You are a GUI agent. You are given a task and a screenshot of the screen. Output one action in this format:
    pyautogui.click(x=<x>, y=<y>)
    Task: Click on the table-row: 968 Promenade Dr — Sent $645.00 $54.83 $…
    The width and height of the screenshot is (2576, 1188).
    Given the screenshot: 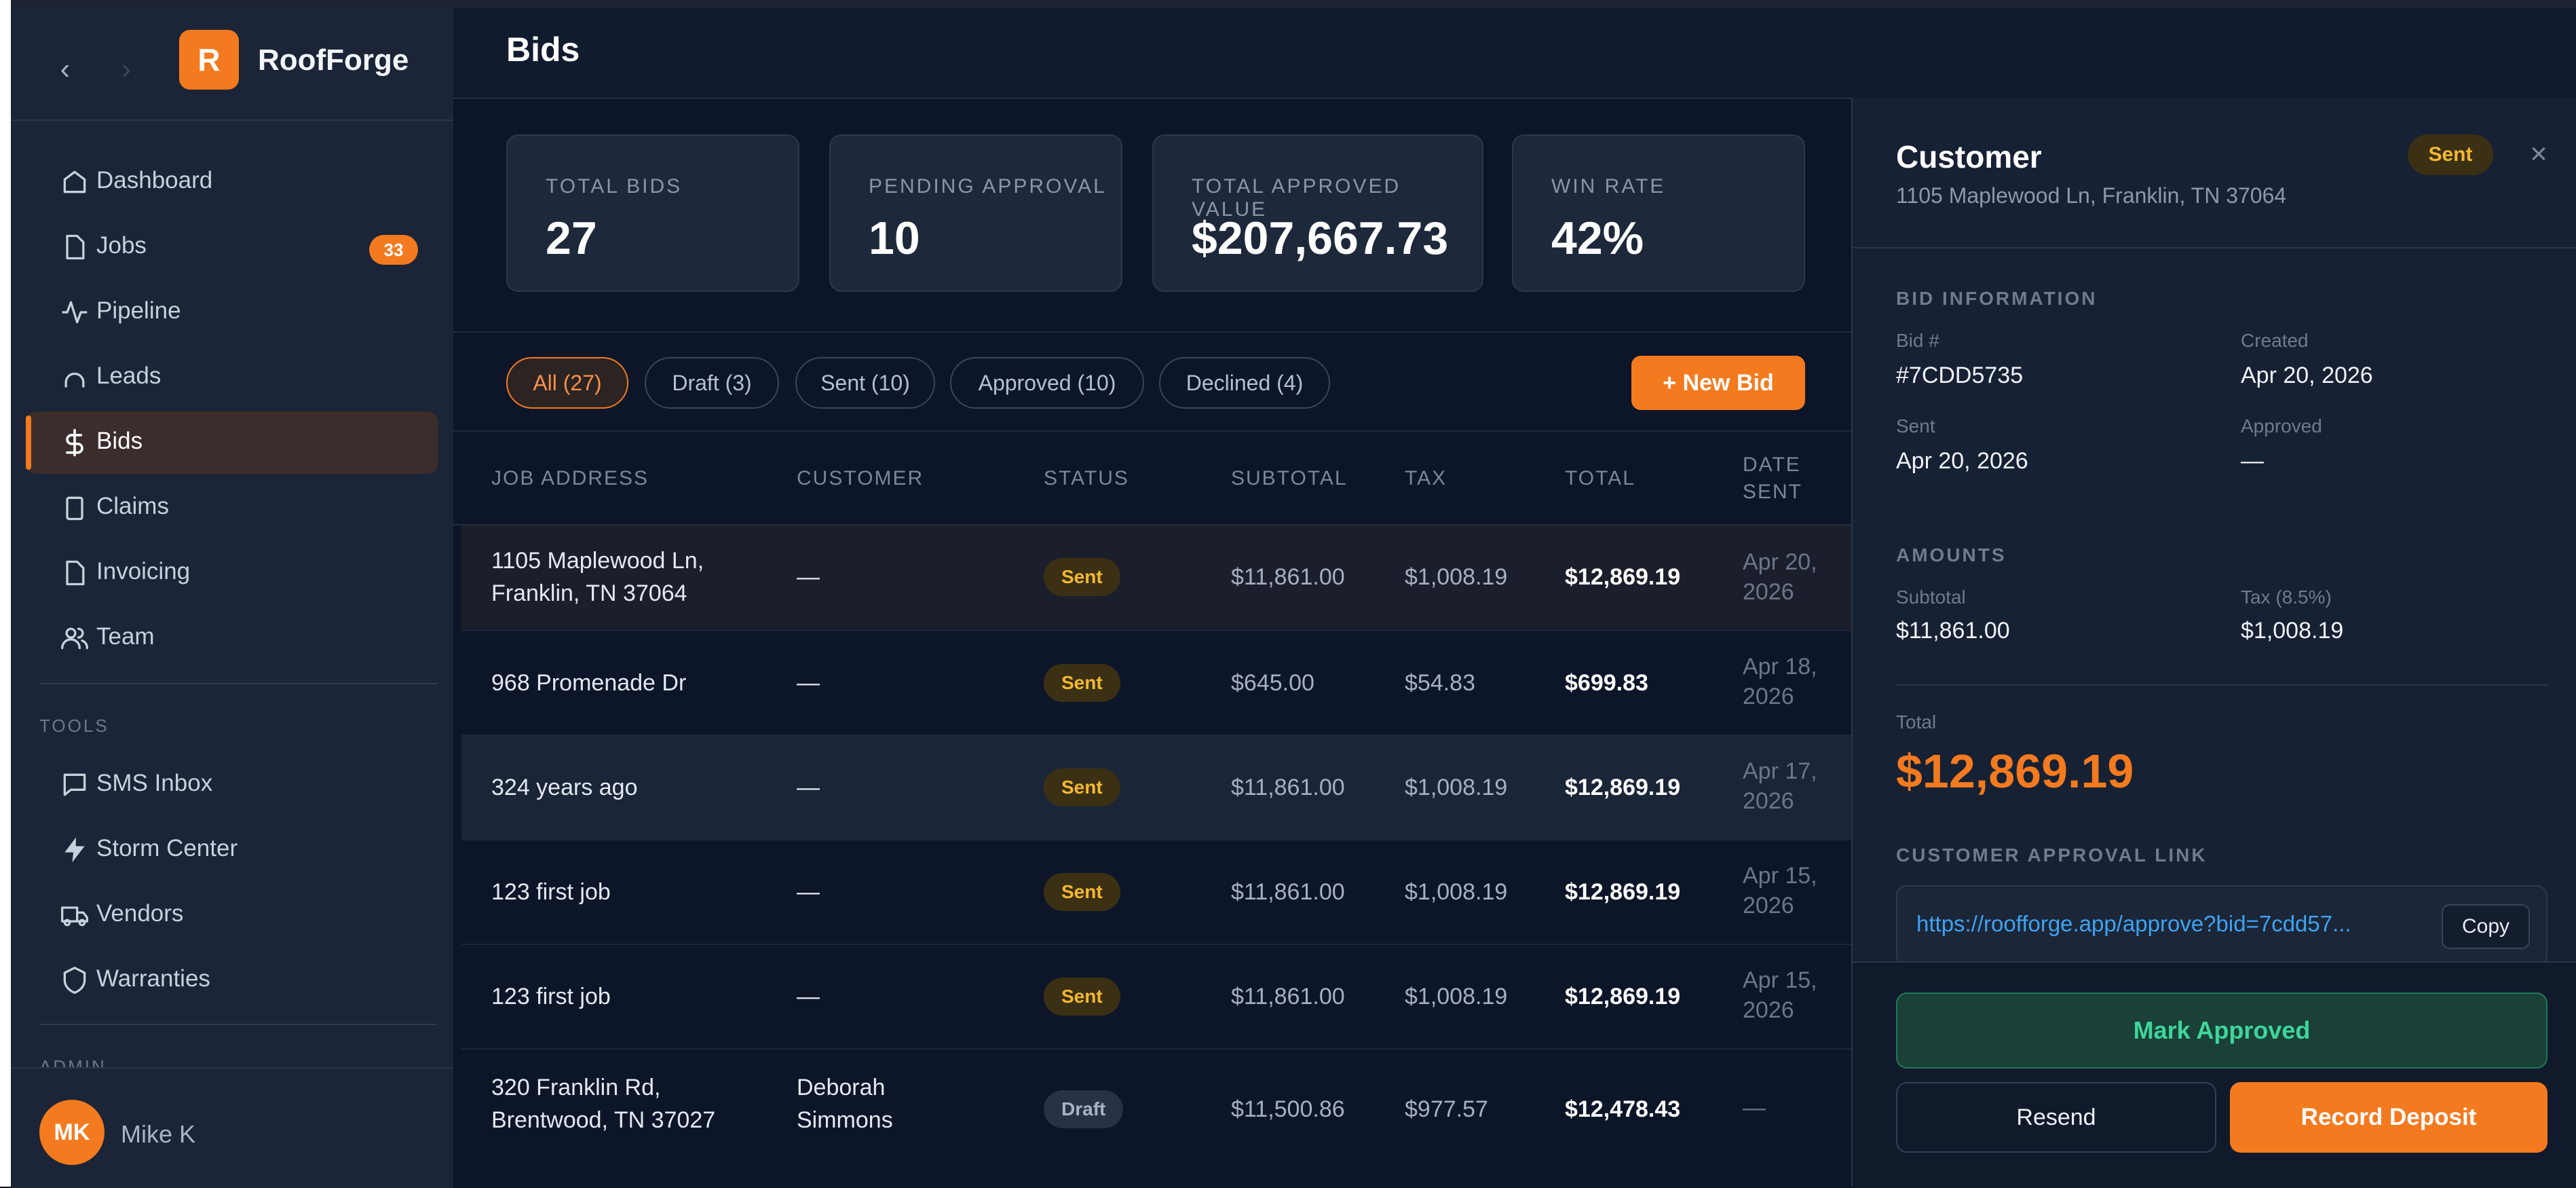 What is the action you would take?
    pyautogui.click(x=1156, y=683)
    